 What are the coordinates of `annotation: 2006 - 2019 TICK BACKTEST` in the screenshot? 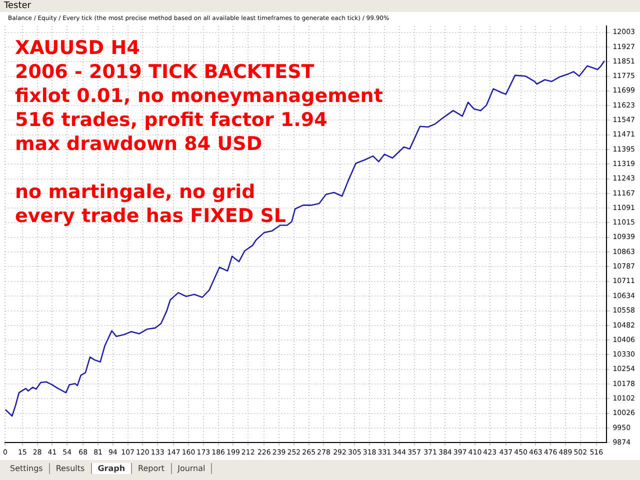 It's located at (165, 72).